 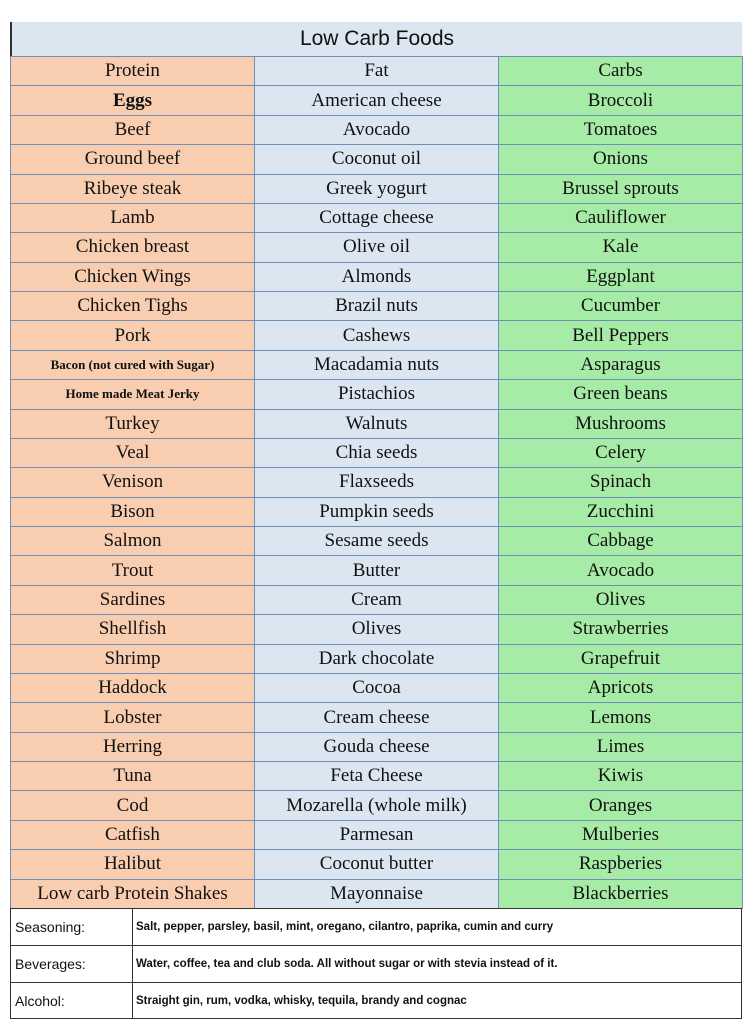 I want to click on table-cell: Ribeye steak, so click(x=132, y=188).